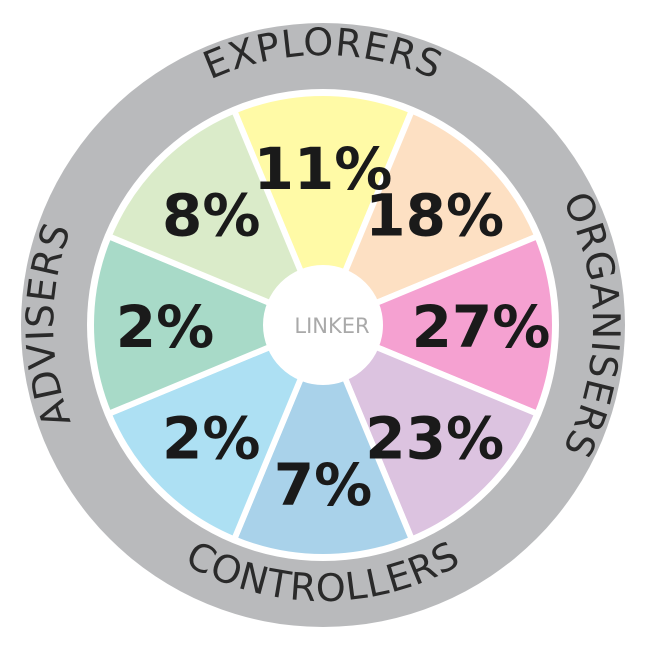 Image resolution: width=647 pixels, height=645 pixels. What do you see at coordinates (165, 327) in the screenshot?
I see `segment-value-teal: 2%` at bounding box center [165, 327].